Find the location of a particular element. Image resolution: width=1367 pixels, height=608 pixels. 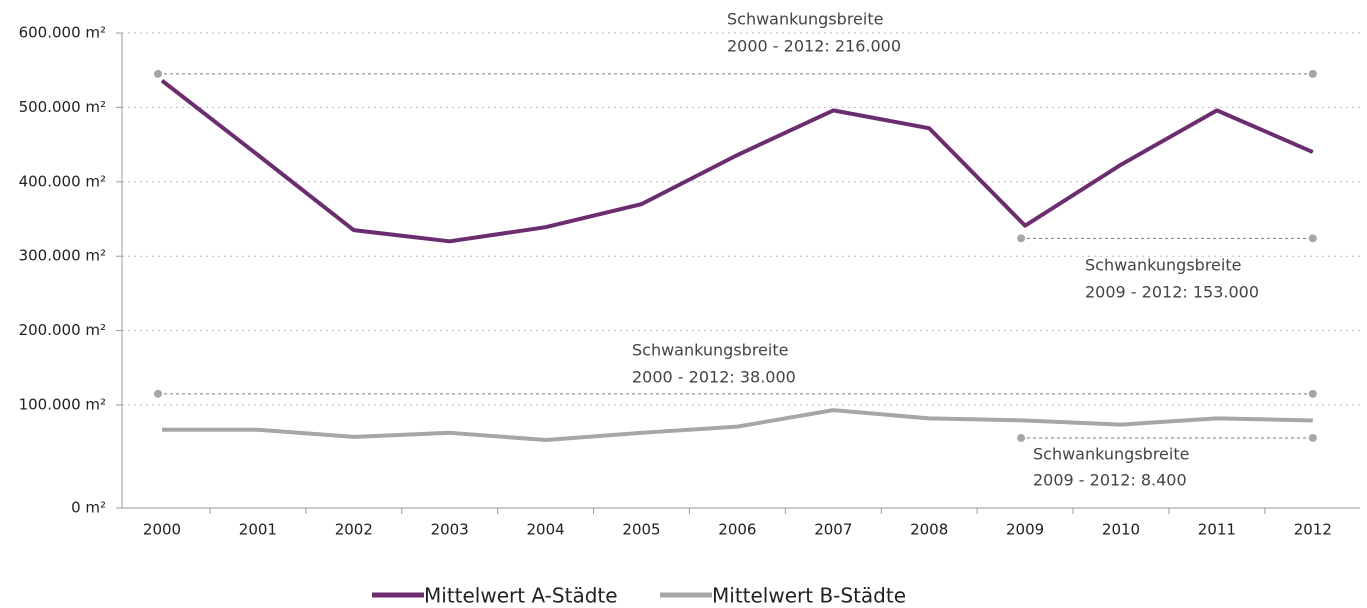

y-tick-label: 0 m² is located at coordinates (88, 508).